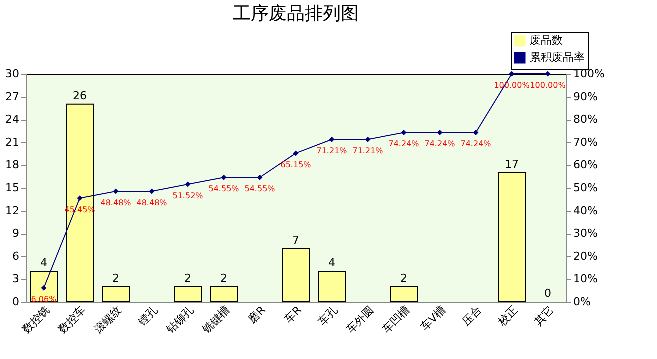  Describe the element at coordinates (546, 40) in the screenshot. I see `legend-label: 废品数` at that location.